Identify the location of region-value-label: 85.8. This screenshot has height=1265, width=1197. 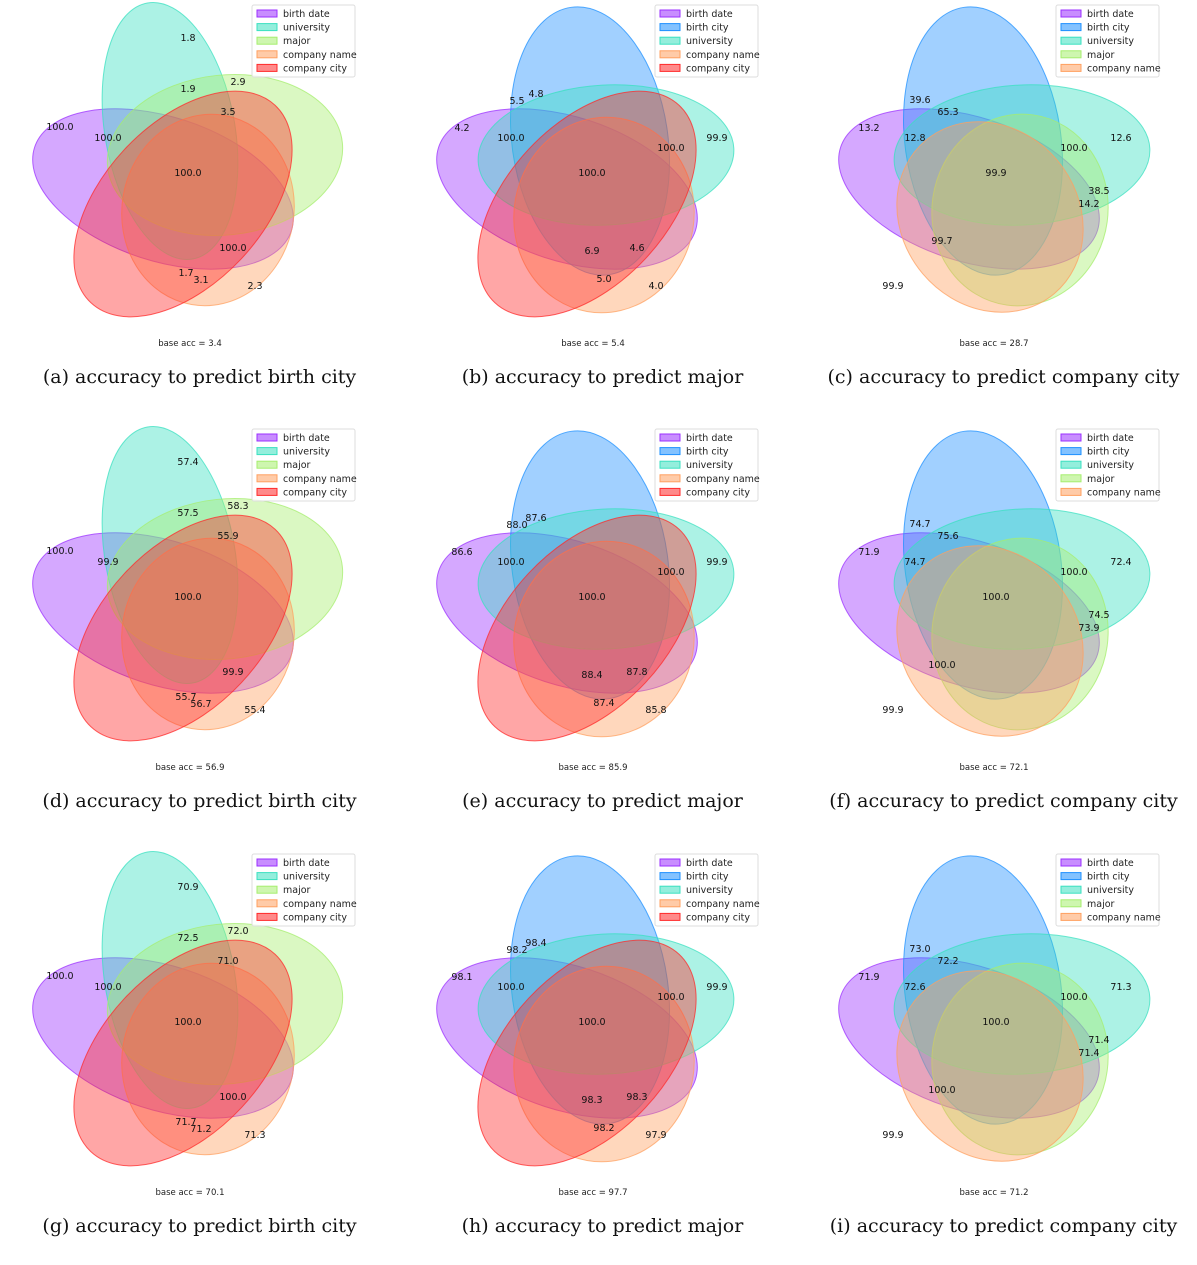
(655, 710).